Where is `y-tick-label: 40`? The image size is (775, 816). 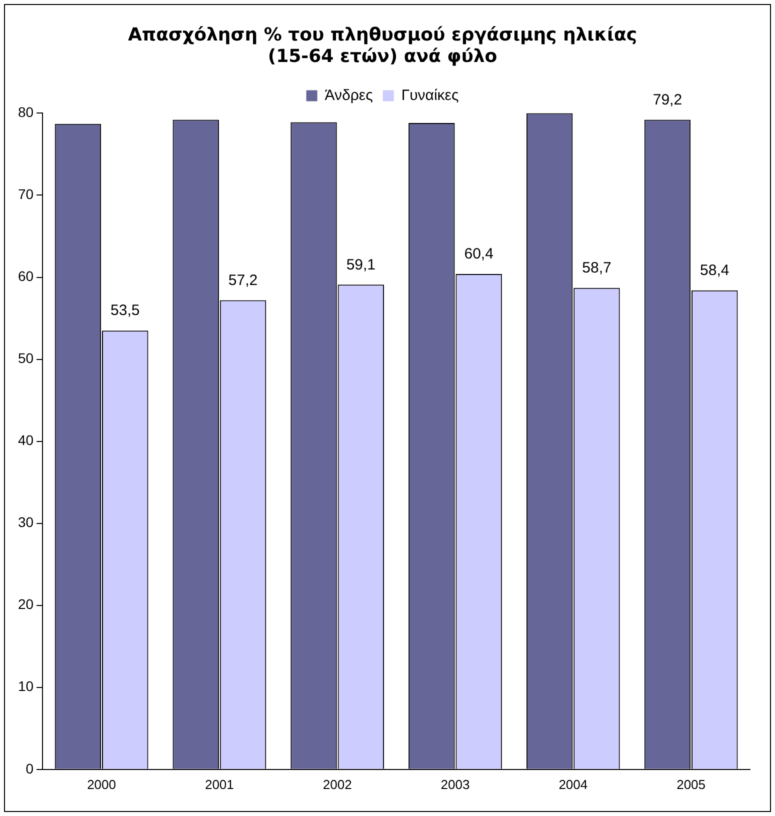
y-tick-label: 40 is located at coordinates (26, 440).